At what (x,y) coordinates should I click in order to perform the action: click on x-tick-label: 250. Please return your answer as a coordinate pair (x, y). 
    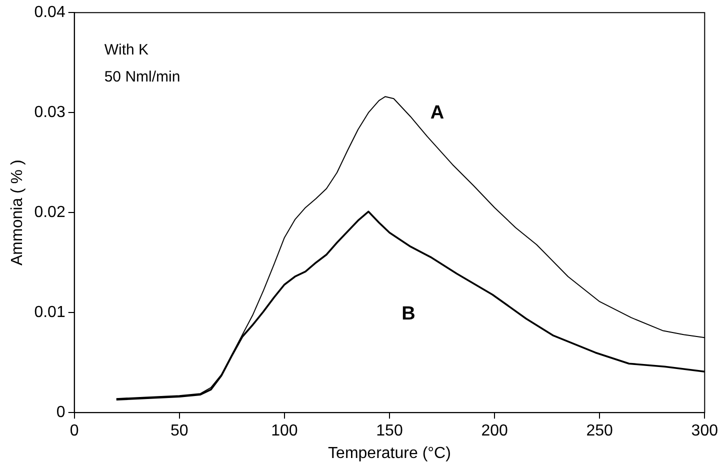
    Looking at the image, I should click on (600, 431).